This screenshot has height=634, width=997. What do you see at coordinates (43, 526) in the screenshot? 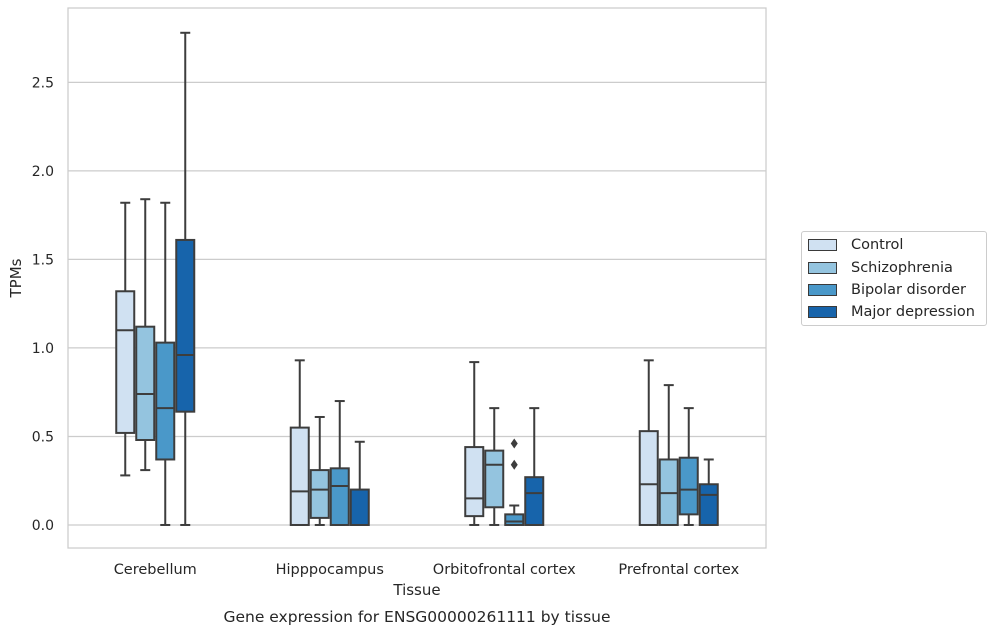
I see `y-tick-label: 0.0` at bounding box center [43, 526].